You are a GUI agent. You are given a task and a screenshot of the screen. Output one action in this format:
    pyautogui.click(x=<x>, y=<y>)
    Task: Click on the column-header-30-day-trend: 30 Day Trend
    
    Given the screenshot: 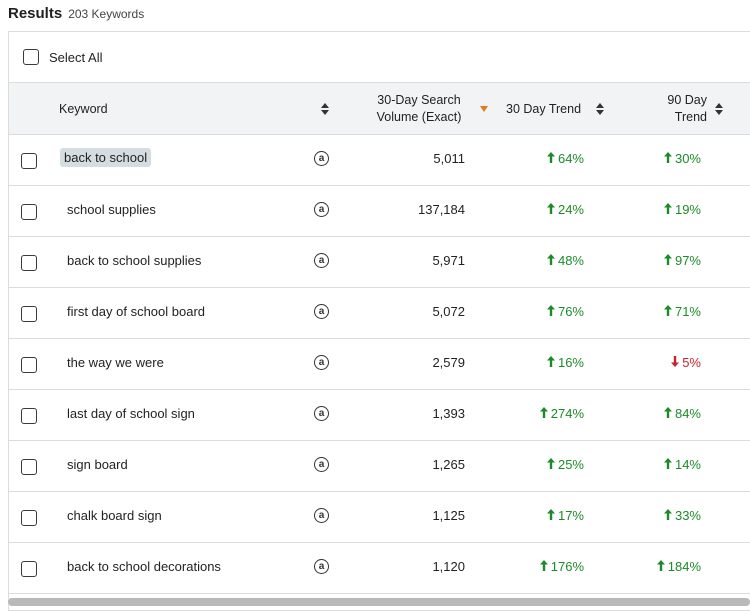 What is the action you would take?
    pyautogui.click(x=543, y=109)
    